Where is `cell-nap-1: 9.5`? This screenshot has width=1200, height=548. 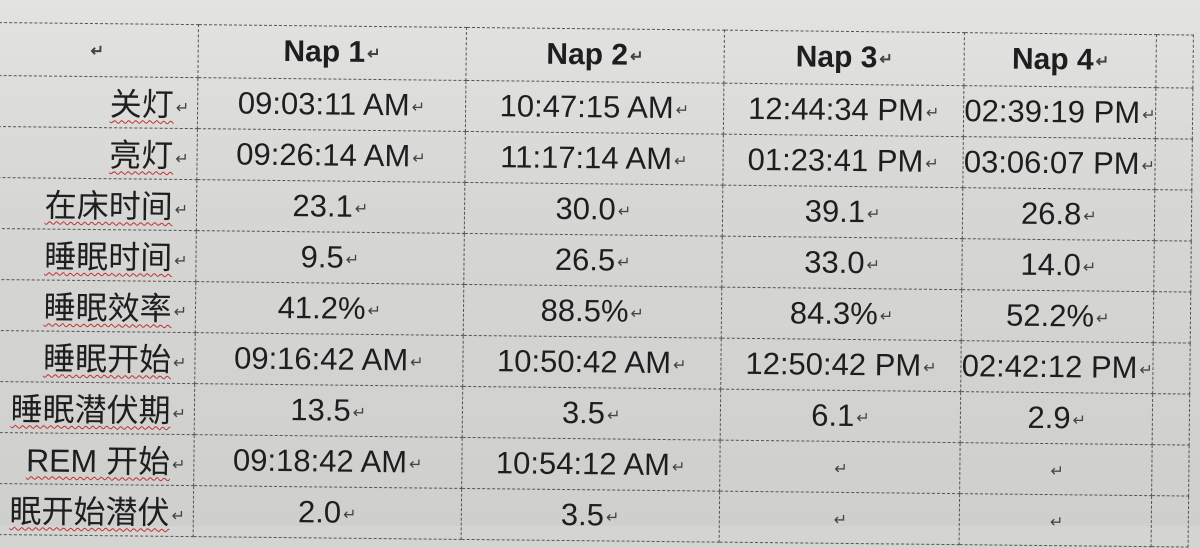 cell-nap-1: 9.5 is located at coordinates (329, 257).